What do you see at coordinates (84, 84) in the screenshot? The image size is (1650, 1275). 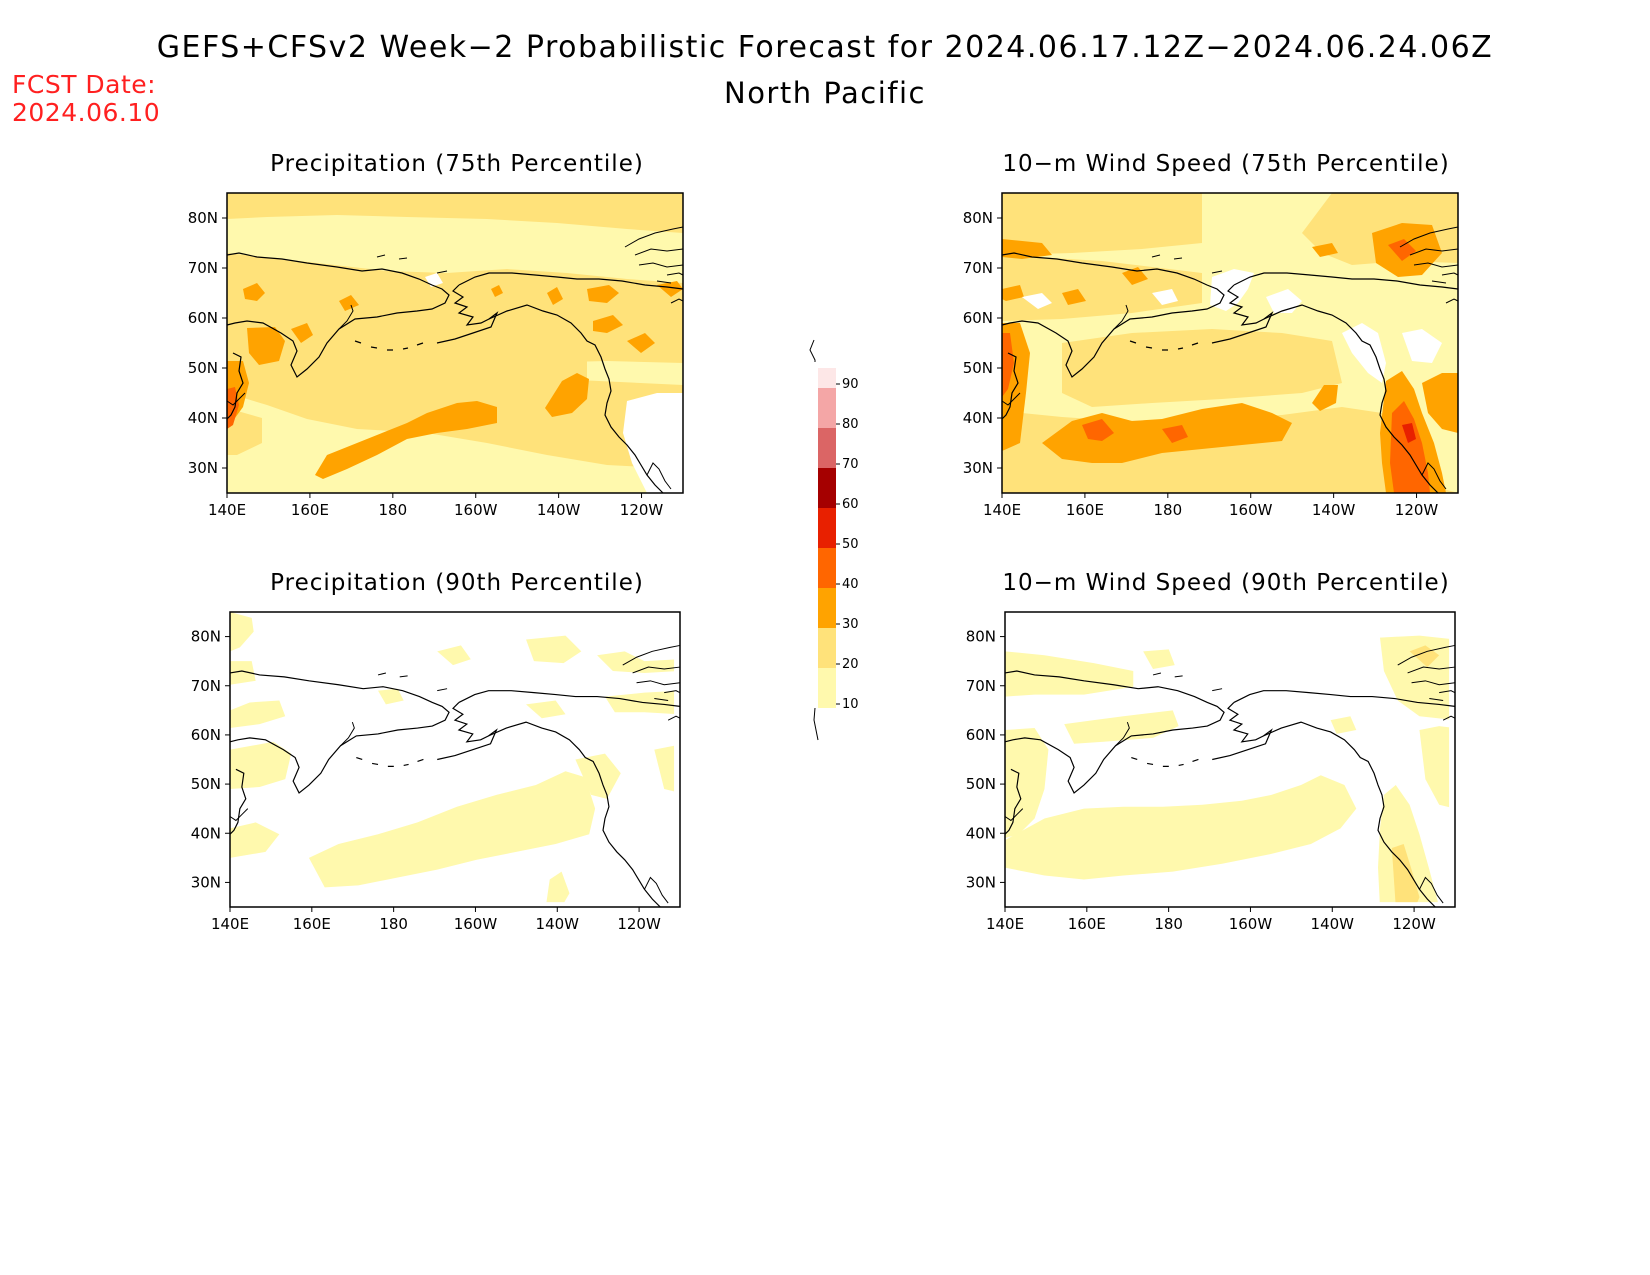 I see `forecast-date-label: FCST Date:` at bounding box center [84, 84].